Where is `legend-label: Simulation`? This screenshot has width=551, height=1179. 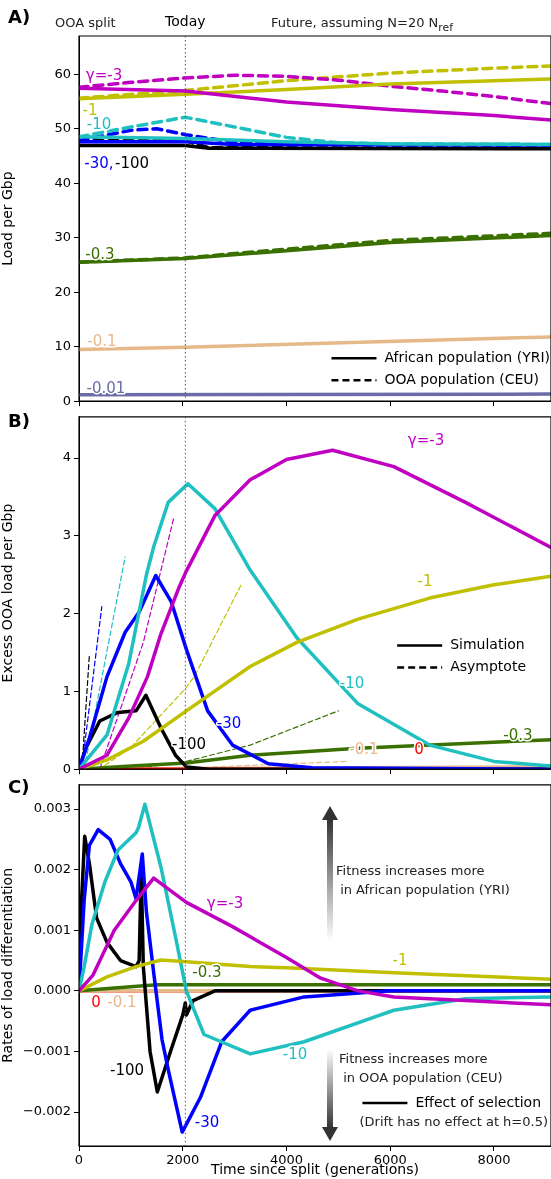
legend-label: Simulation is located at coordinates (487, 644).